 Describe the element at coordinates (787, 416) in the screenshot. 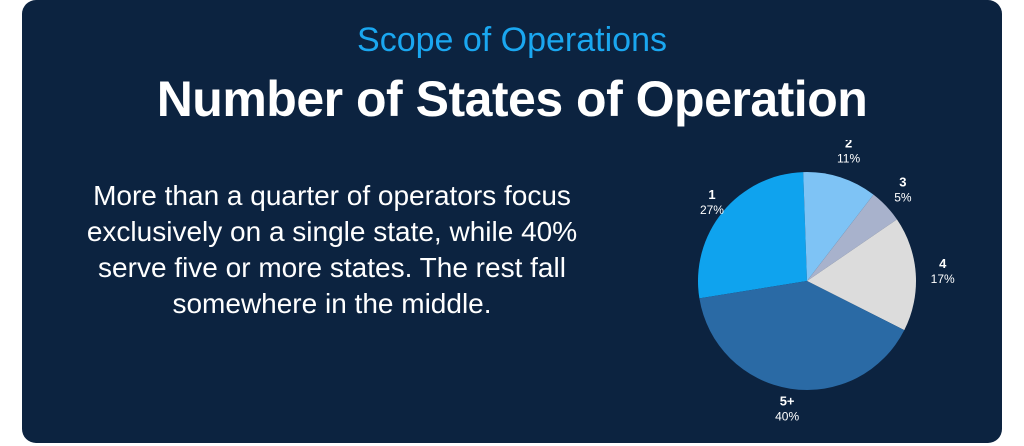

I see `pie-label-value: 40%` at that location.